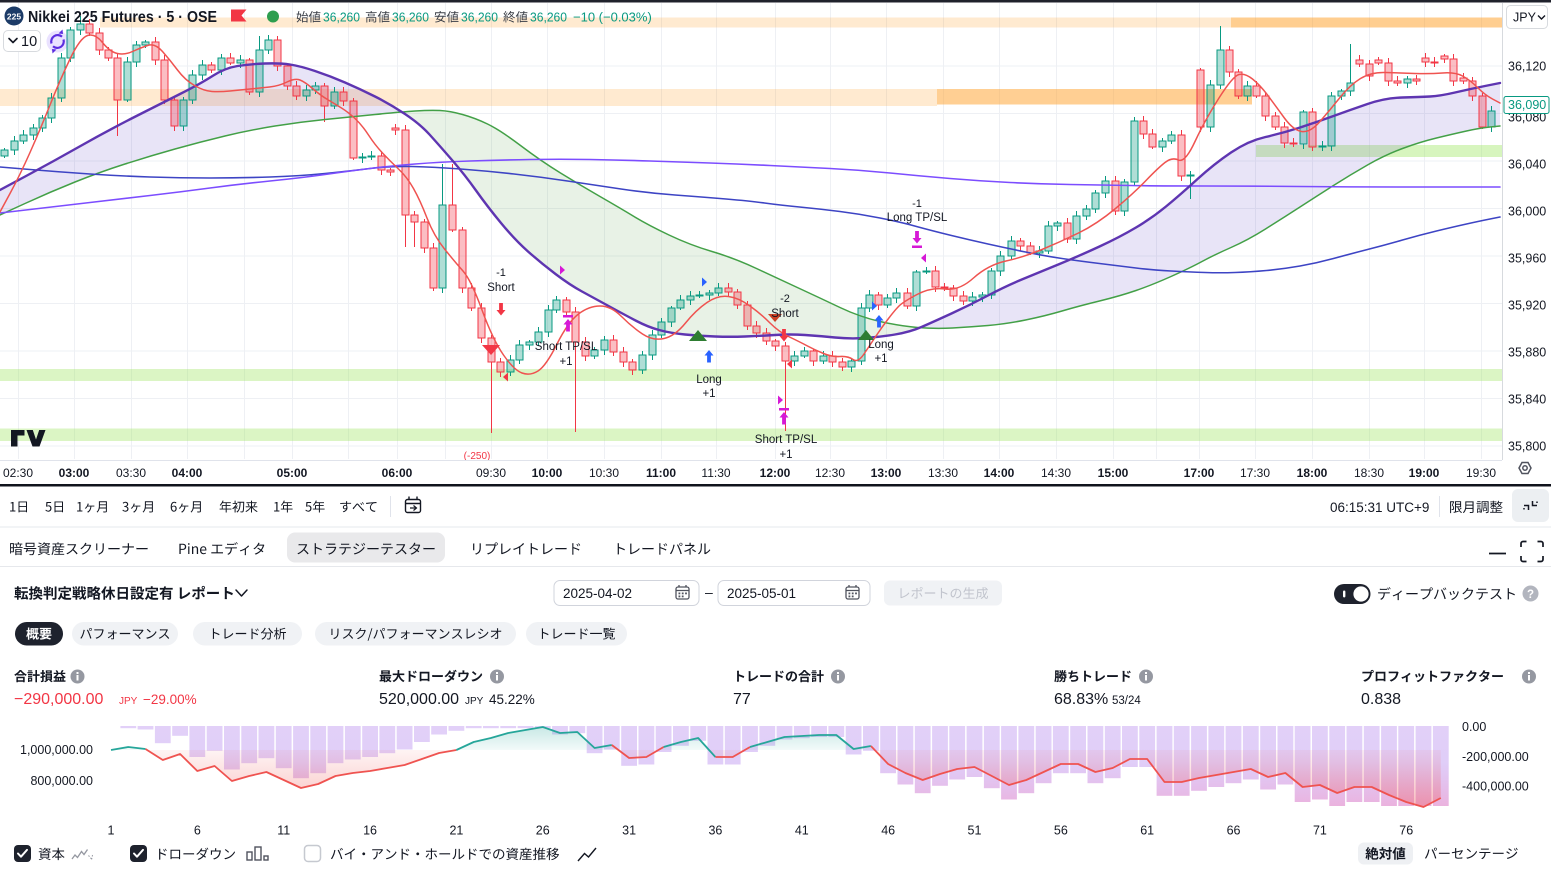  Describe the element at coordinates (761, 593) in the screenshot. I see `svg-text: 2025-05-01` at that location.